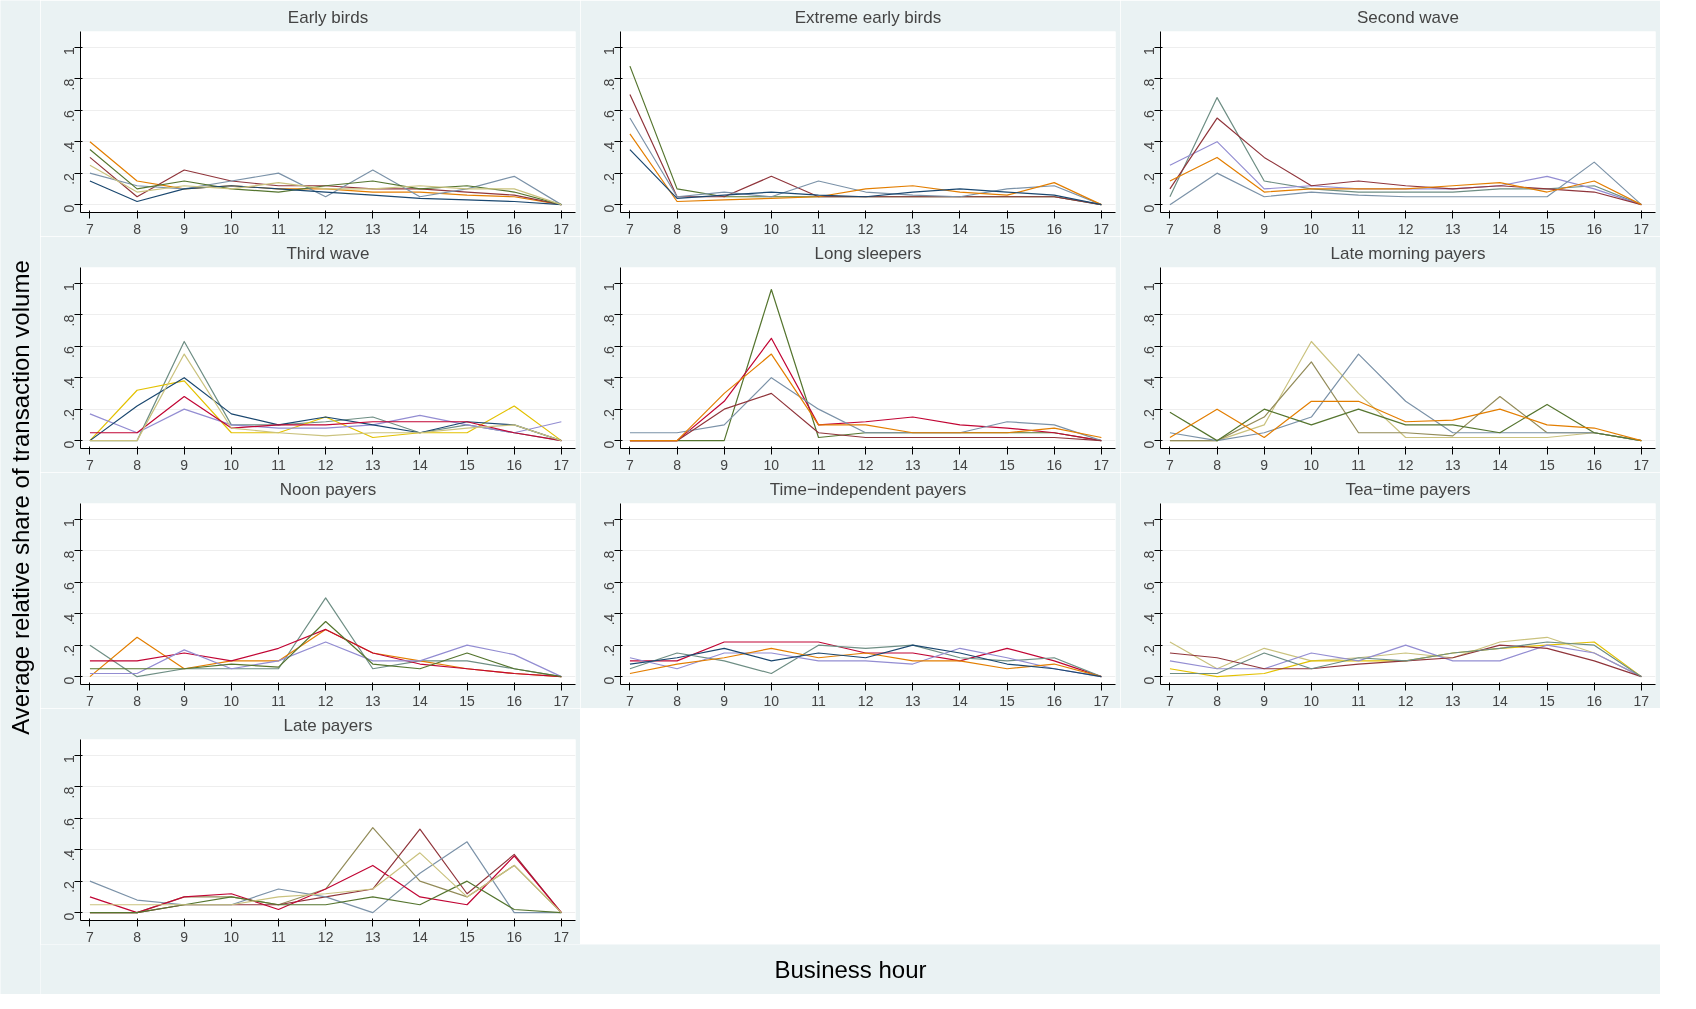 This screenshot has height=1009, width=1696. Describe the element at coordinates (328, 17) in the screenshot. I see `chart-title: Early birds` at that location.